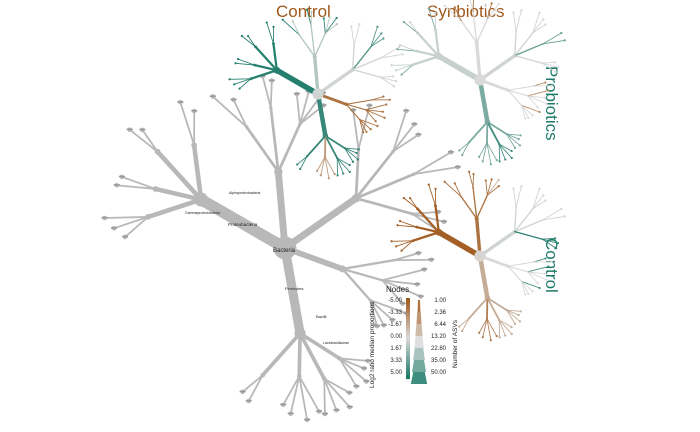 Image resolution: width=700 pixels, height=432 pixels. I want to click on heat-tree-synbiotics-vs-control, so click(478, 256).